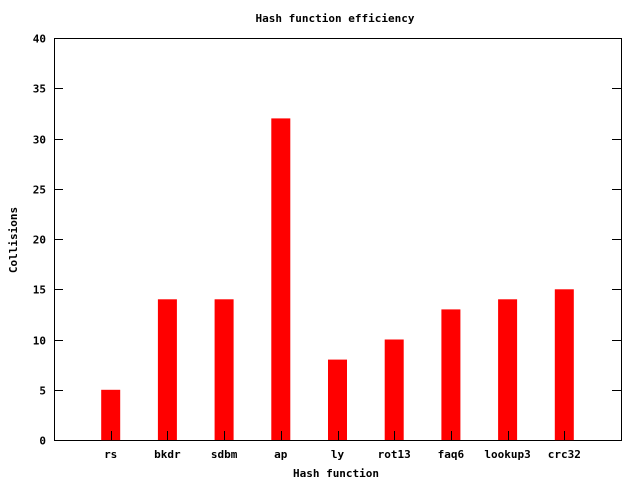 The image size is (640, 480). I want to click on chart-title: Hash function efficiency, so click(335, 18).